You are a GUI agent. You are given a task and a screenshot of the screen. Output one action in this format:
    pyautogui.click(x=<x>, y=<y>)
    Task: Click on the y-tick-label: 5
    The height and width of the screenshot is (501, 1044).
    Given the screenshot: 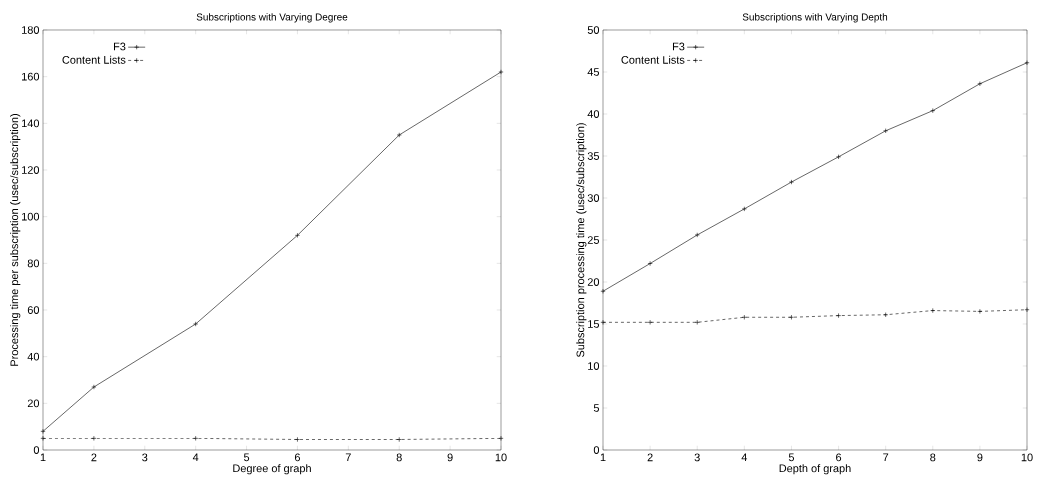 What is the action you would take?
    pyautogui.click(x=596, y=408)
    